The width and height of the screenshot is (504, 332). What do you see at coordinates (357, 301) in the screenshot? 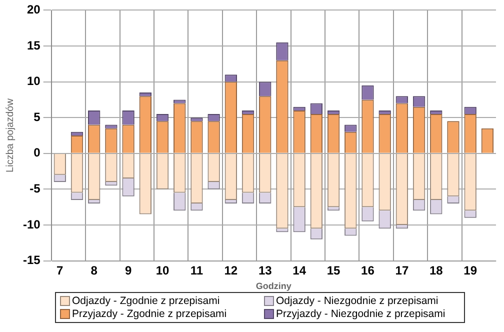
I see `legend-label: Odjazdy - Niezgodnie z przepisami` at bounding box center [357, 301].